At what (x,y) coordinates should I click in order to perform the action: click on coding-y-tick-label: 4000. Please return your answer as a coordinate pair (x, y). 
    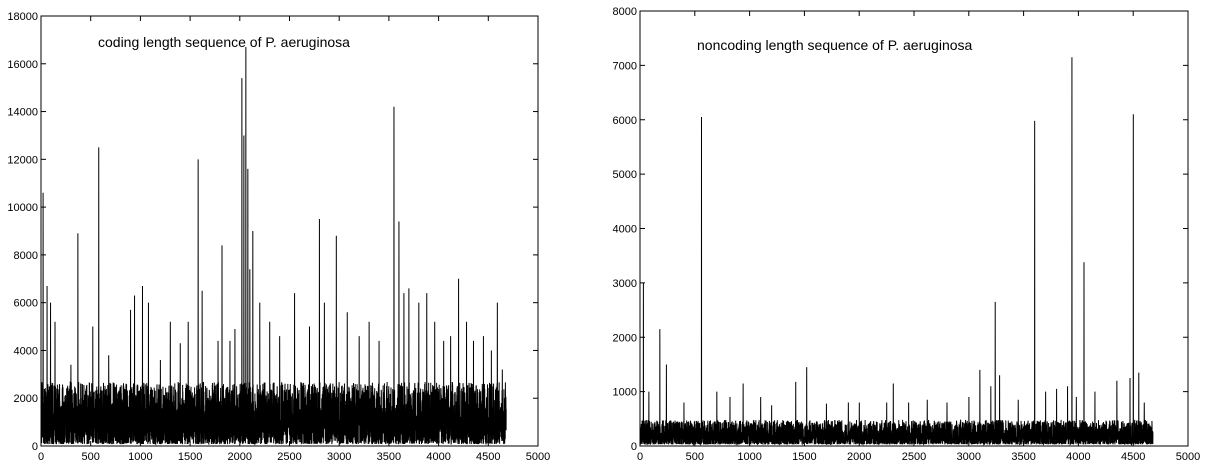
    Looking at the image, I should click on (26, 351).